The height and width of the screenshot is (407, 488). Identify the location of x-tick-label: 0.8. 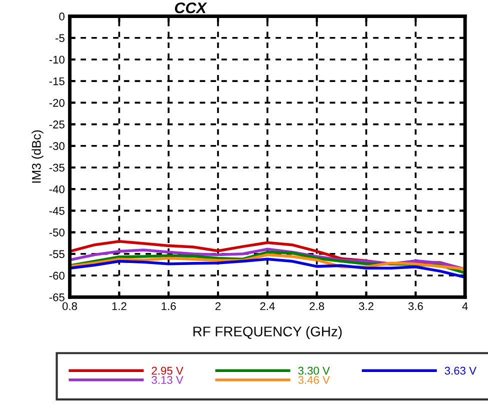
(70, 306).